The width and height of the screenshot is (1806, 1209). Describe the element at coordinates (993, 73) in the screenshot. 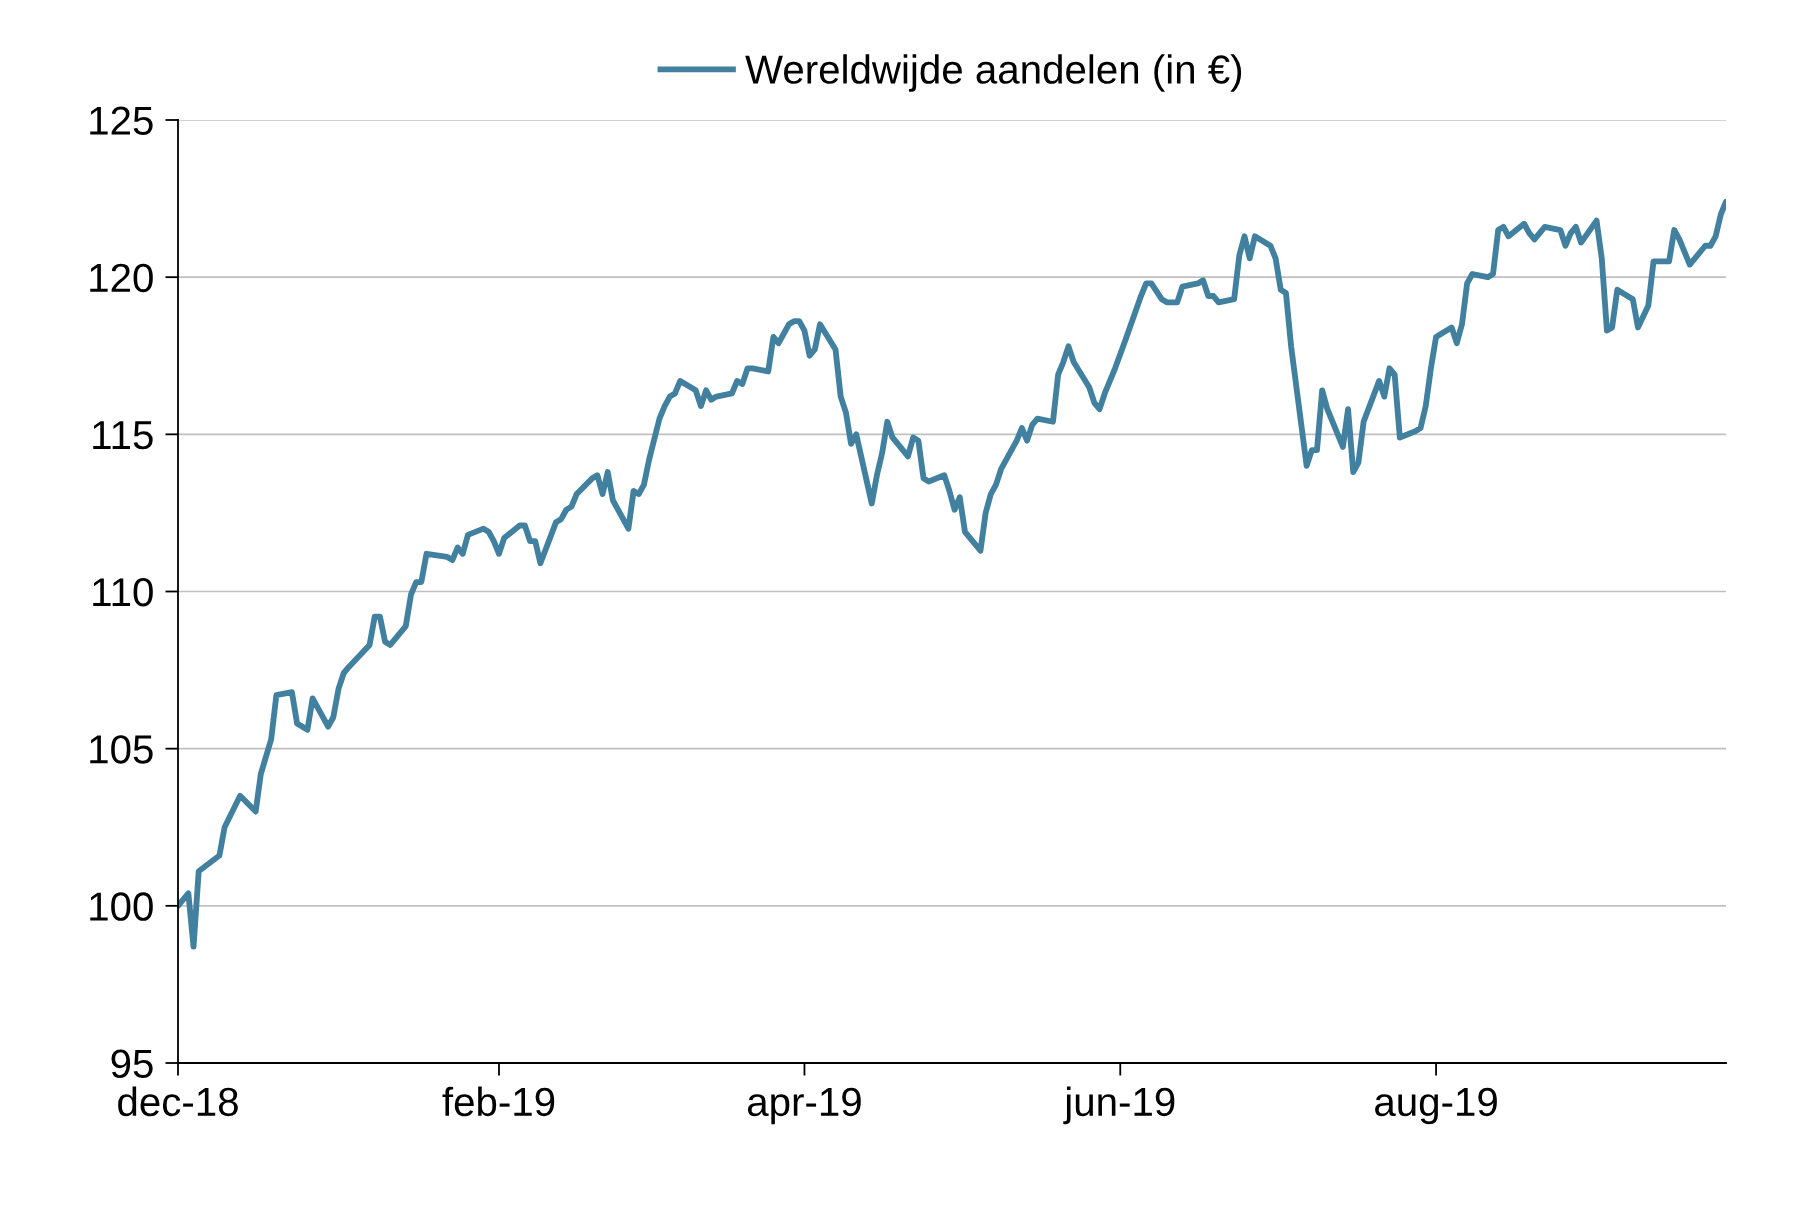

I see `legend-label: Wereldwijde aandelen (in €)` at that location.